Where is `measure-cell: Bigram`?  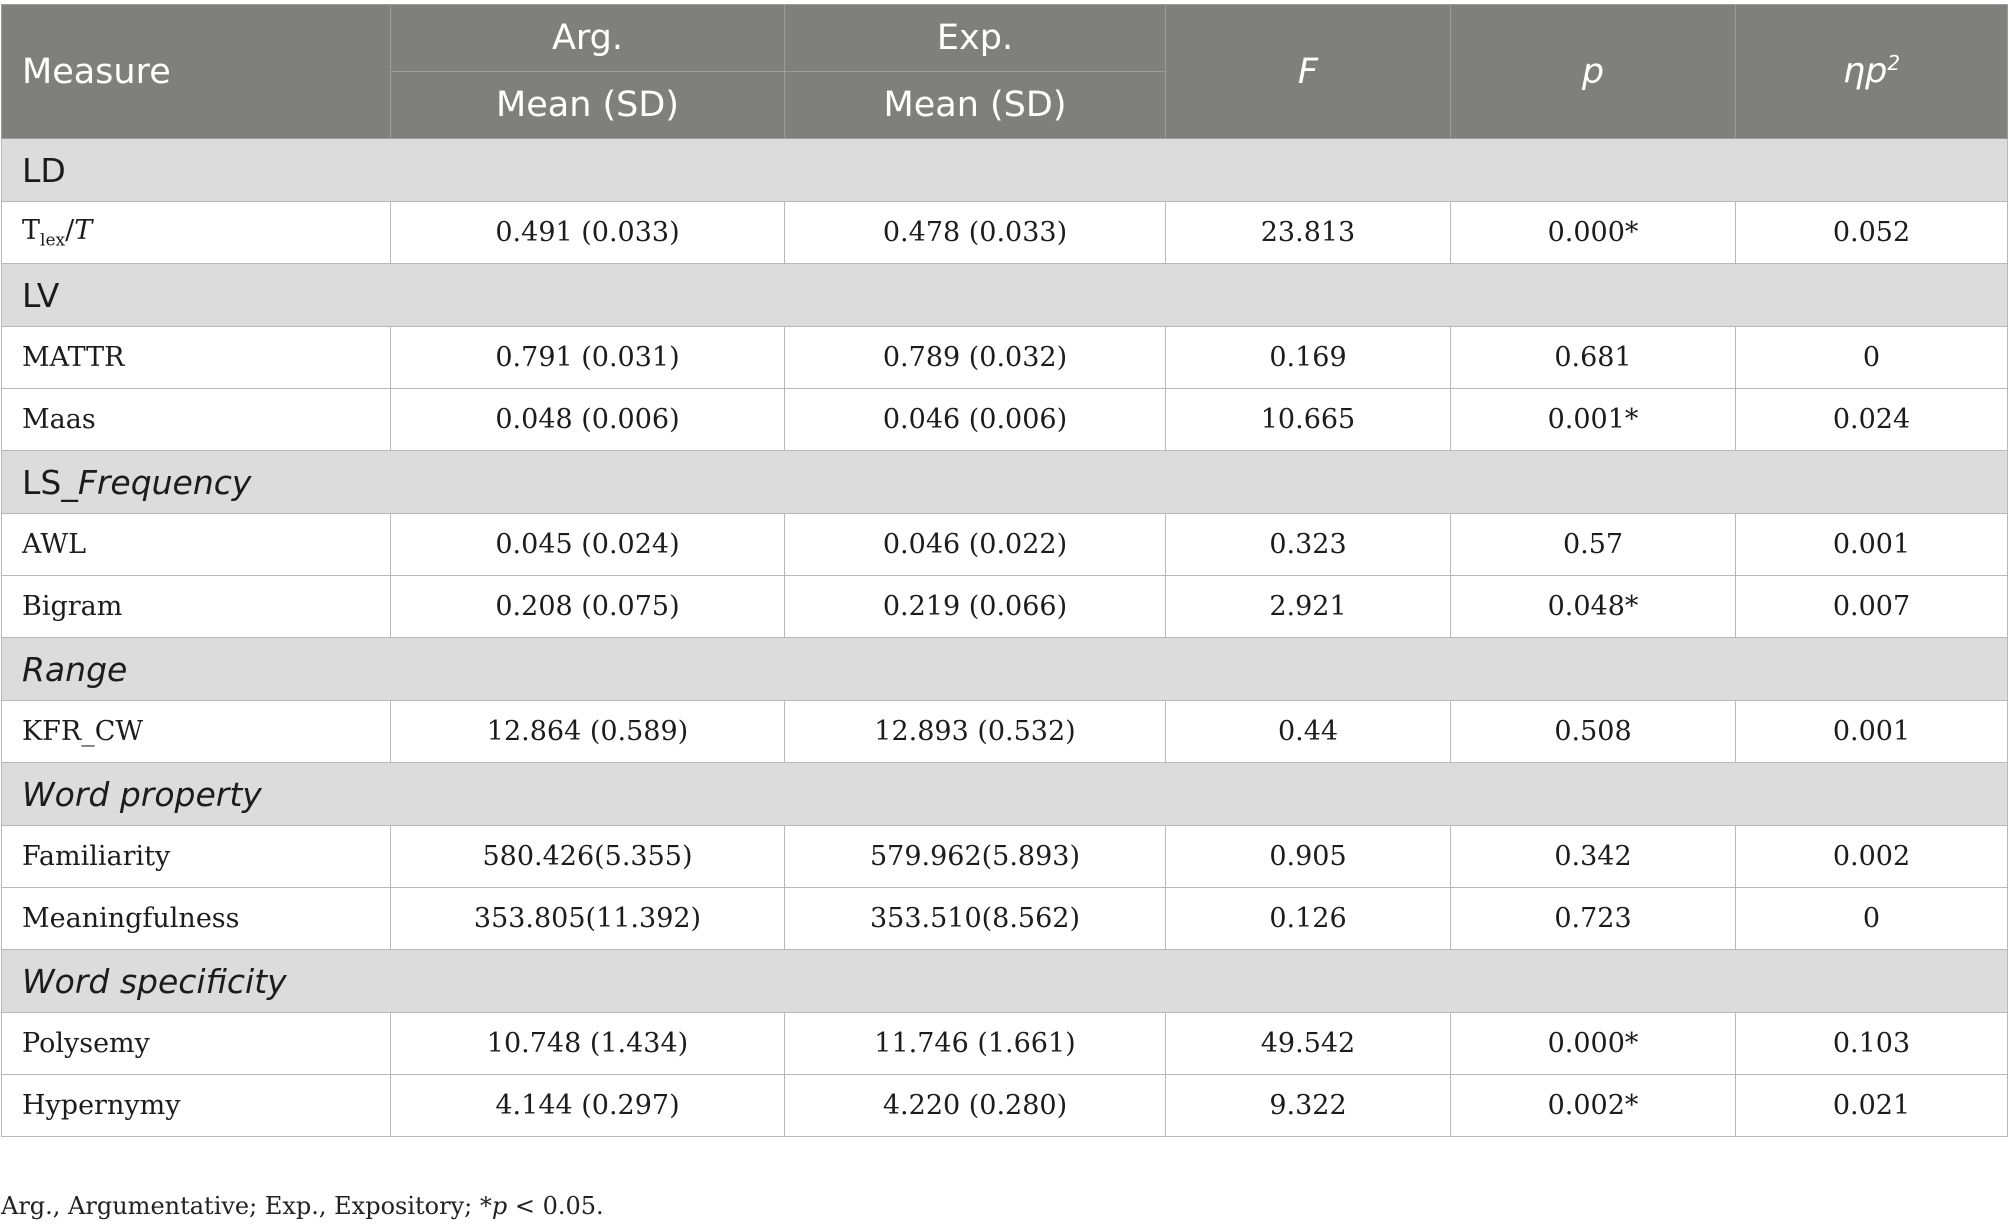 measure-cell: Bigram is located at coordinates (196, 606).